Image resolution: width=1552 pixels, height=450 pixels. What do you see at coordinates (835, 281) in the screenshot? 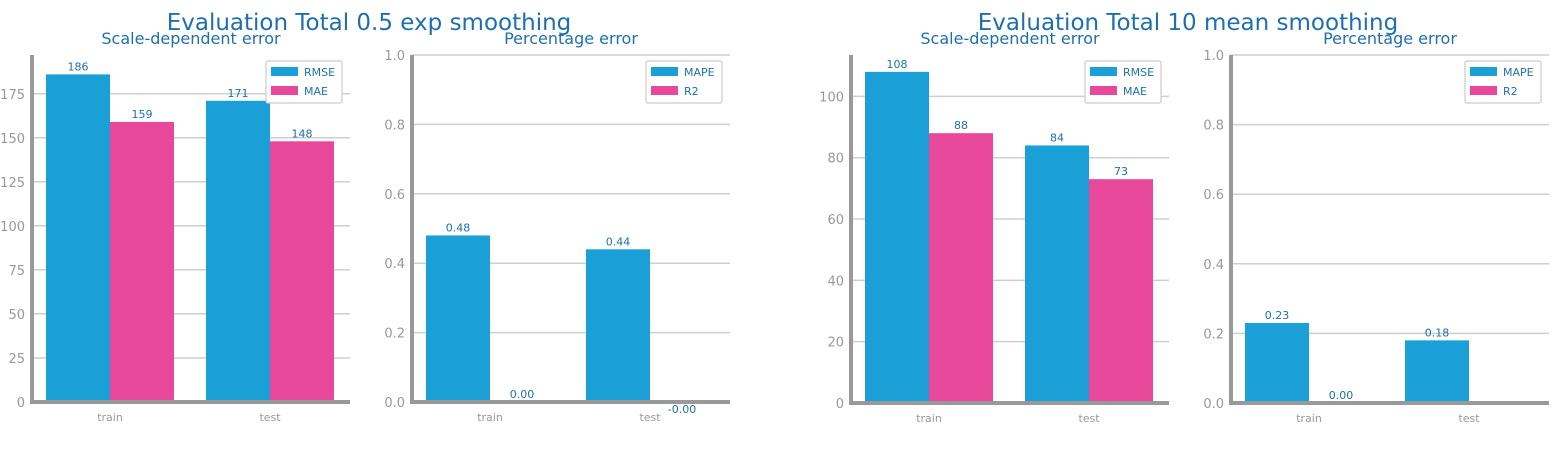
I see `y-tick-label: 40` at bounding box center [835, 281].